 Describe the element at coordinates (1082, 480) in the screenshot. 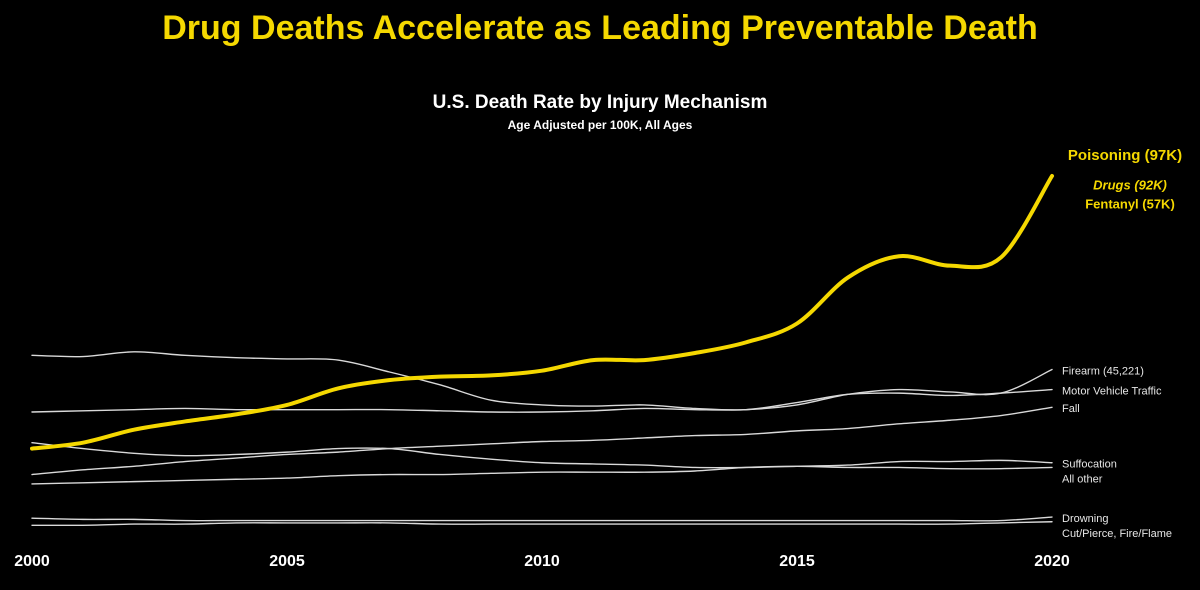

I see `series-label: All other` at that location.